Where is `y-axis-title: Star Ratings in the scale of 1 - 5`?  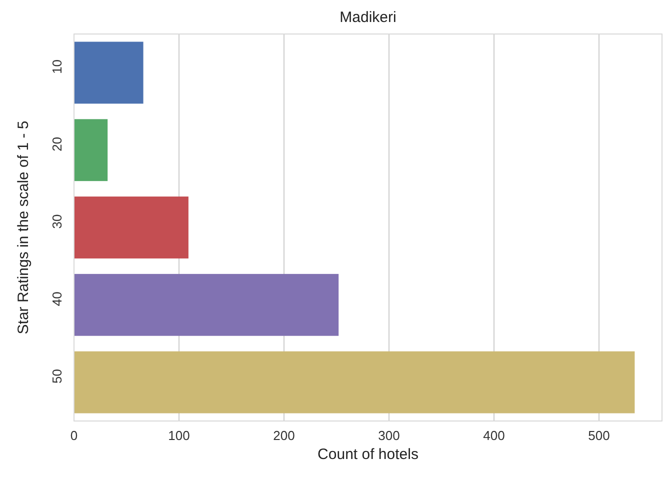
y-axis-title: Star Ratings in the scale of 1 - 5 is located at coordinates (23, 227).